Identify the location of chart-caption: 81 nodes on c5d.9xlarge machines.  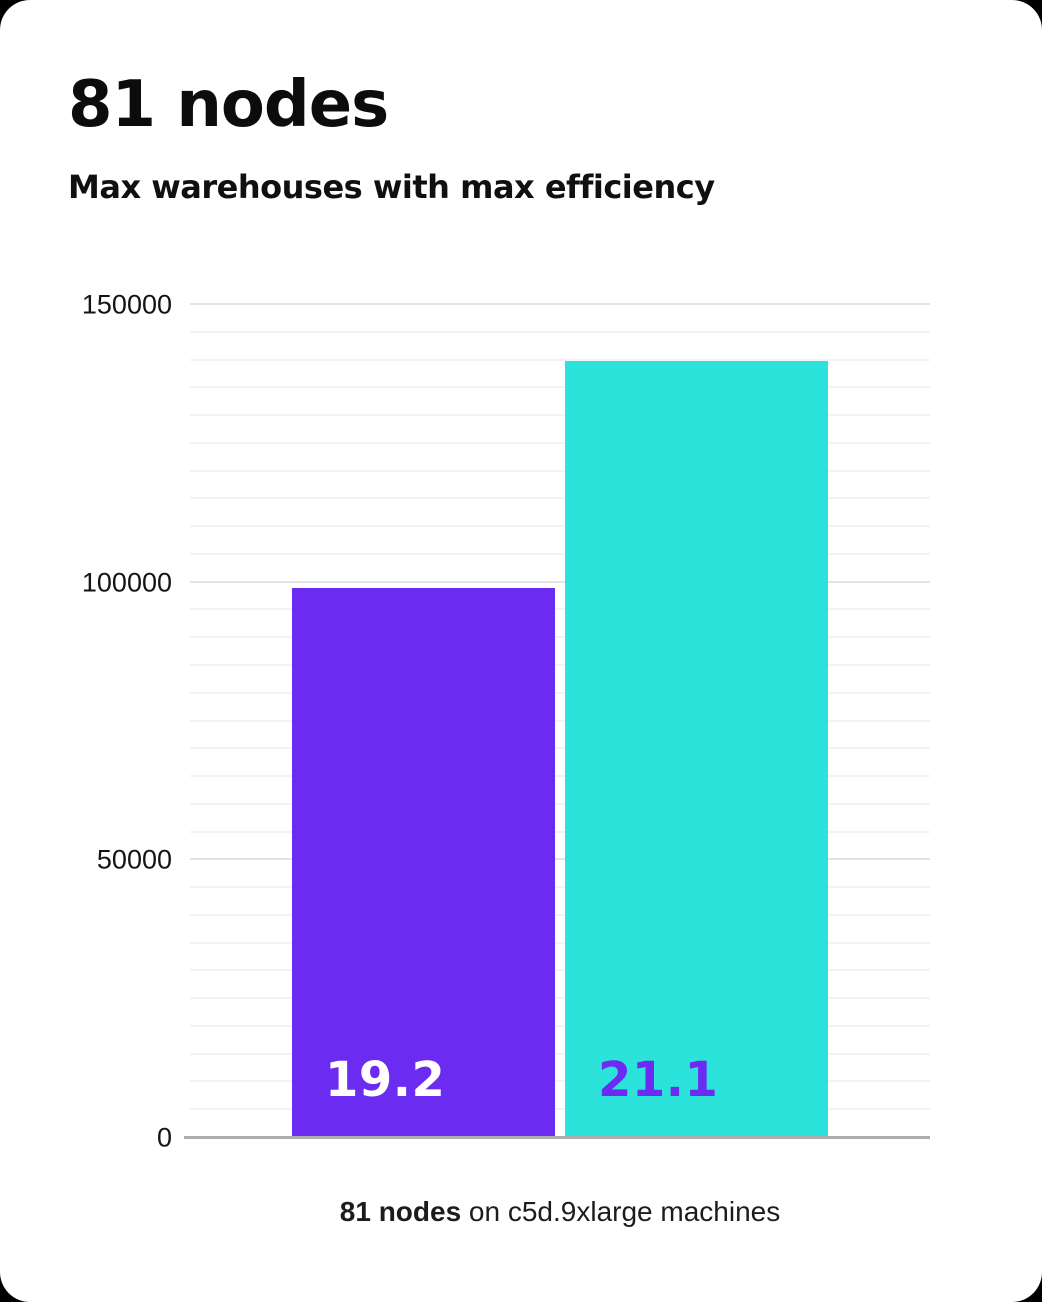
(560, 1212).